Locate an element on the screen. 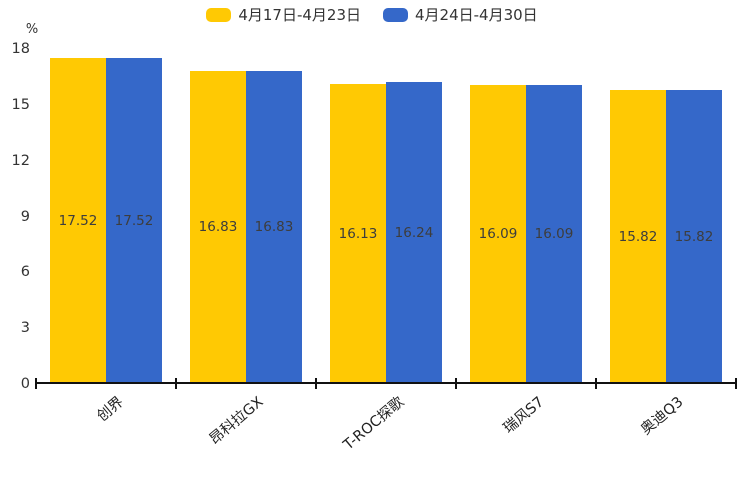 This screenshot has height=496, width=744. bar-value-label: 16.13 is located at coordinates (358, 233).